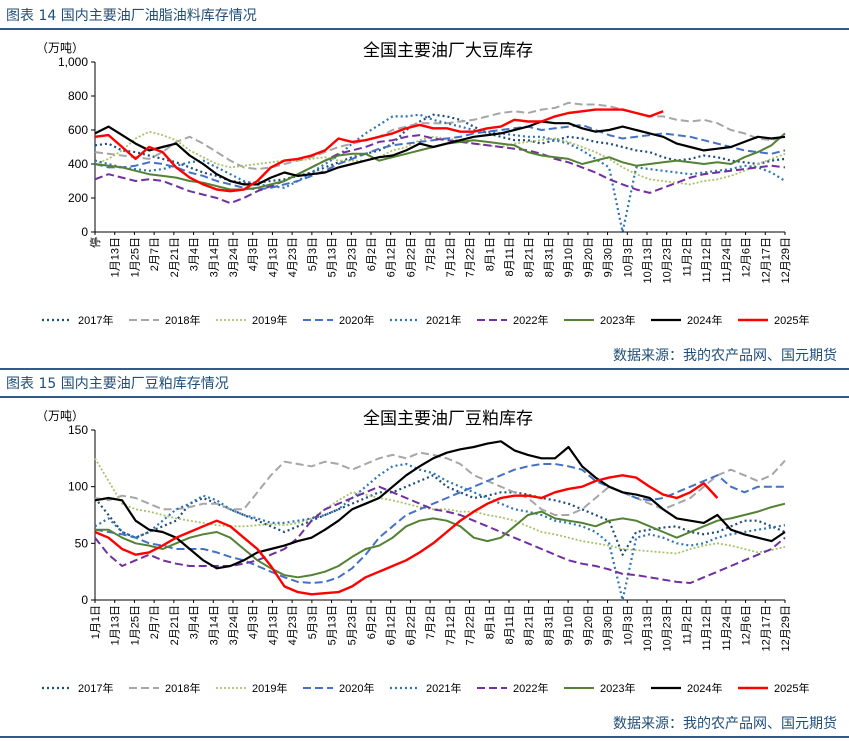 The height and width of the screenshot is (741, 849). What do you see at coordinates (431, 622) in the screenshot?
I see `x-tick-label: 7月2日` at bounding box center [431, 622].